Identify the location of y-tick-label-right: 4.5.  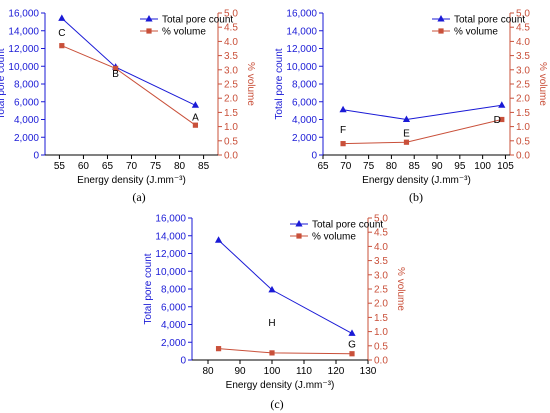
(523, 28).